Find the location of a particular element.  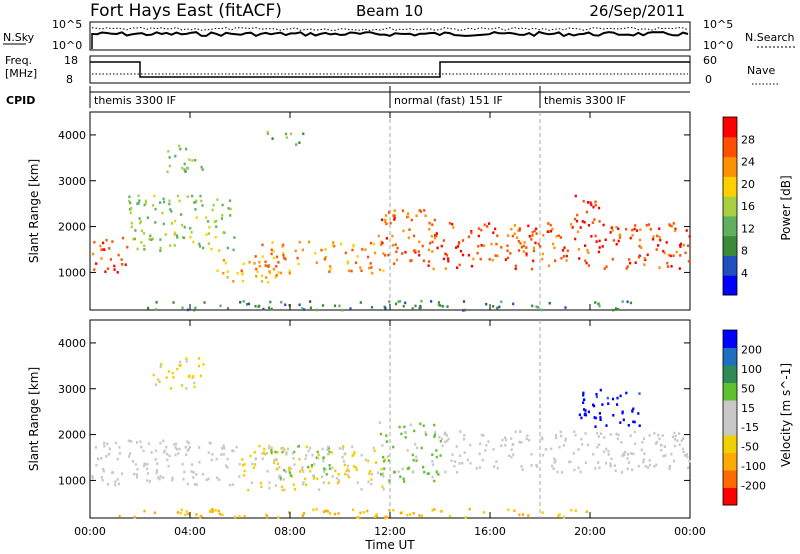

colorbar-tick-label: 8 is located at coordinates (744, 251).